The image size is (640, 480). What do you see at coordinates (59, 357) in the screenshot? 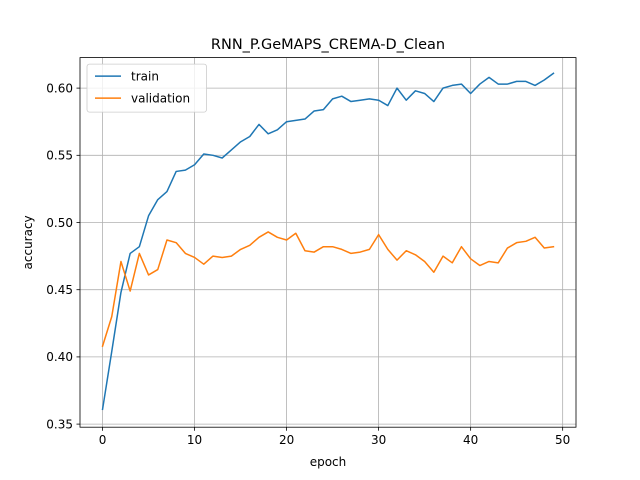
I see `y-tick-label: 0.40` at bounding box center [59, 357].